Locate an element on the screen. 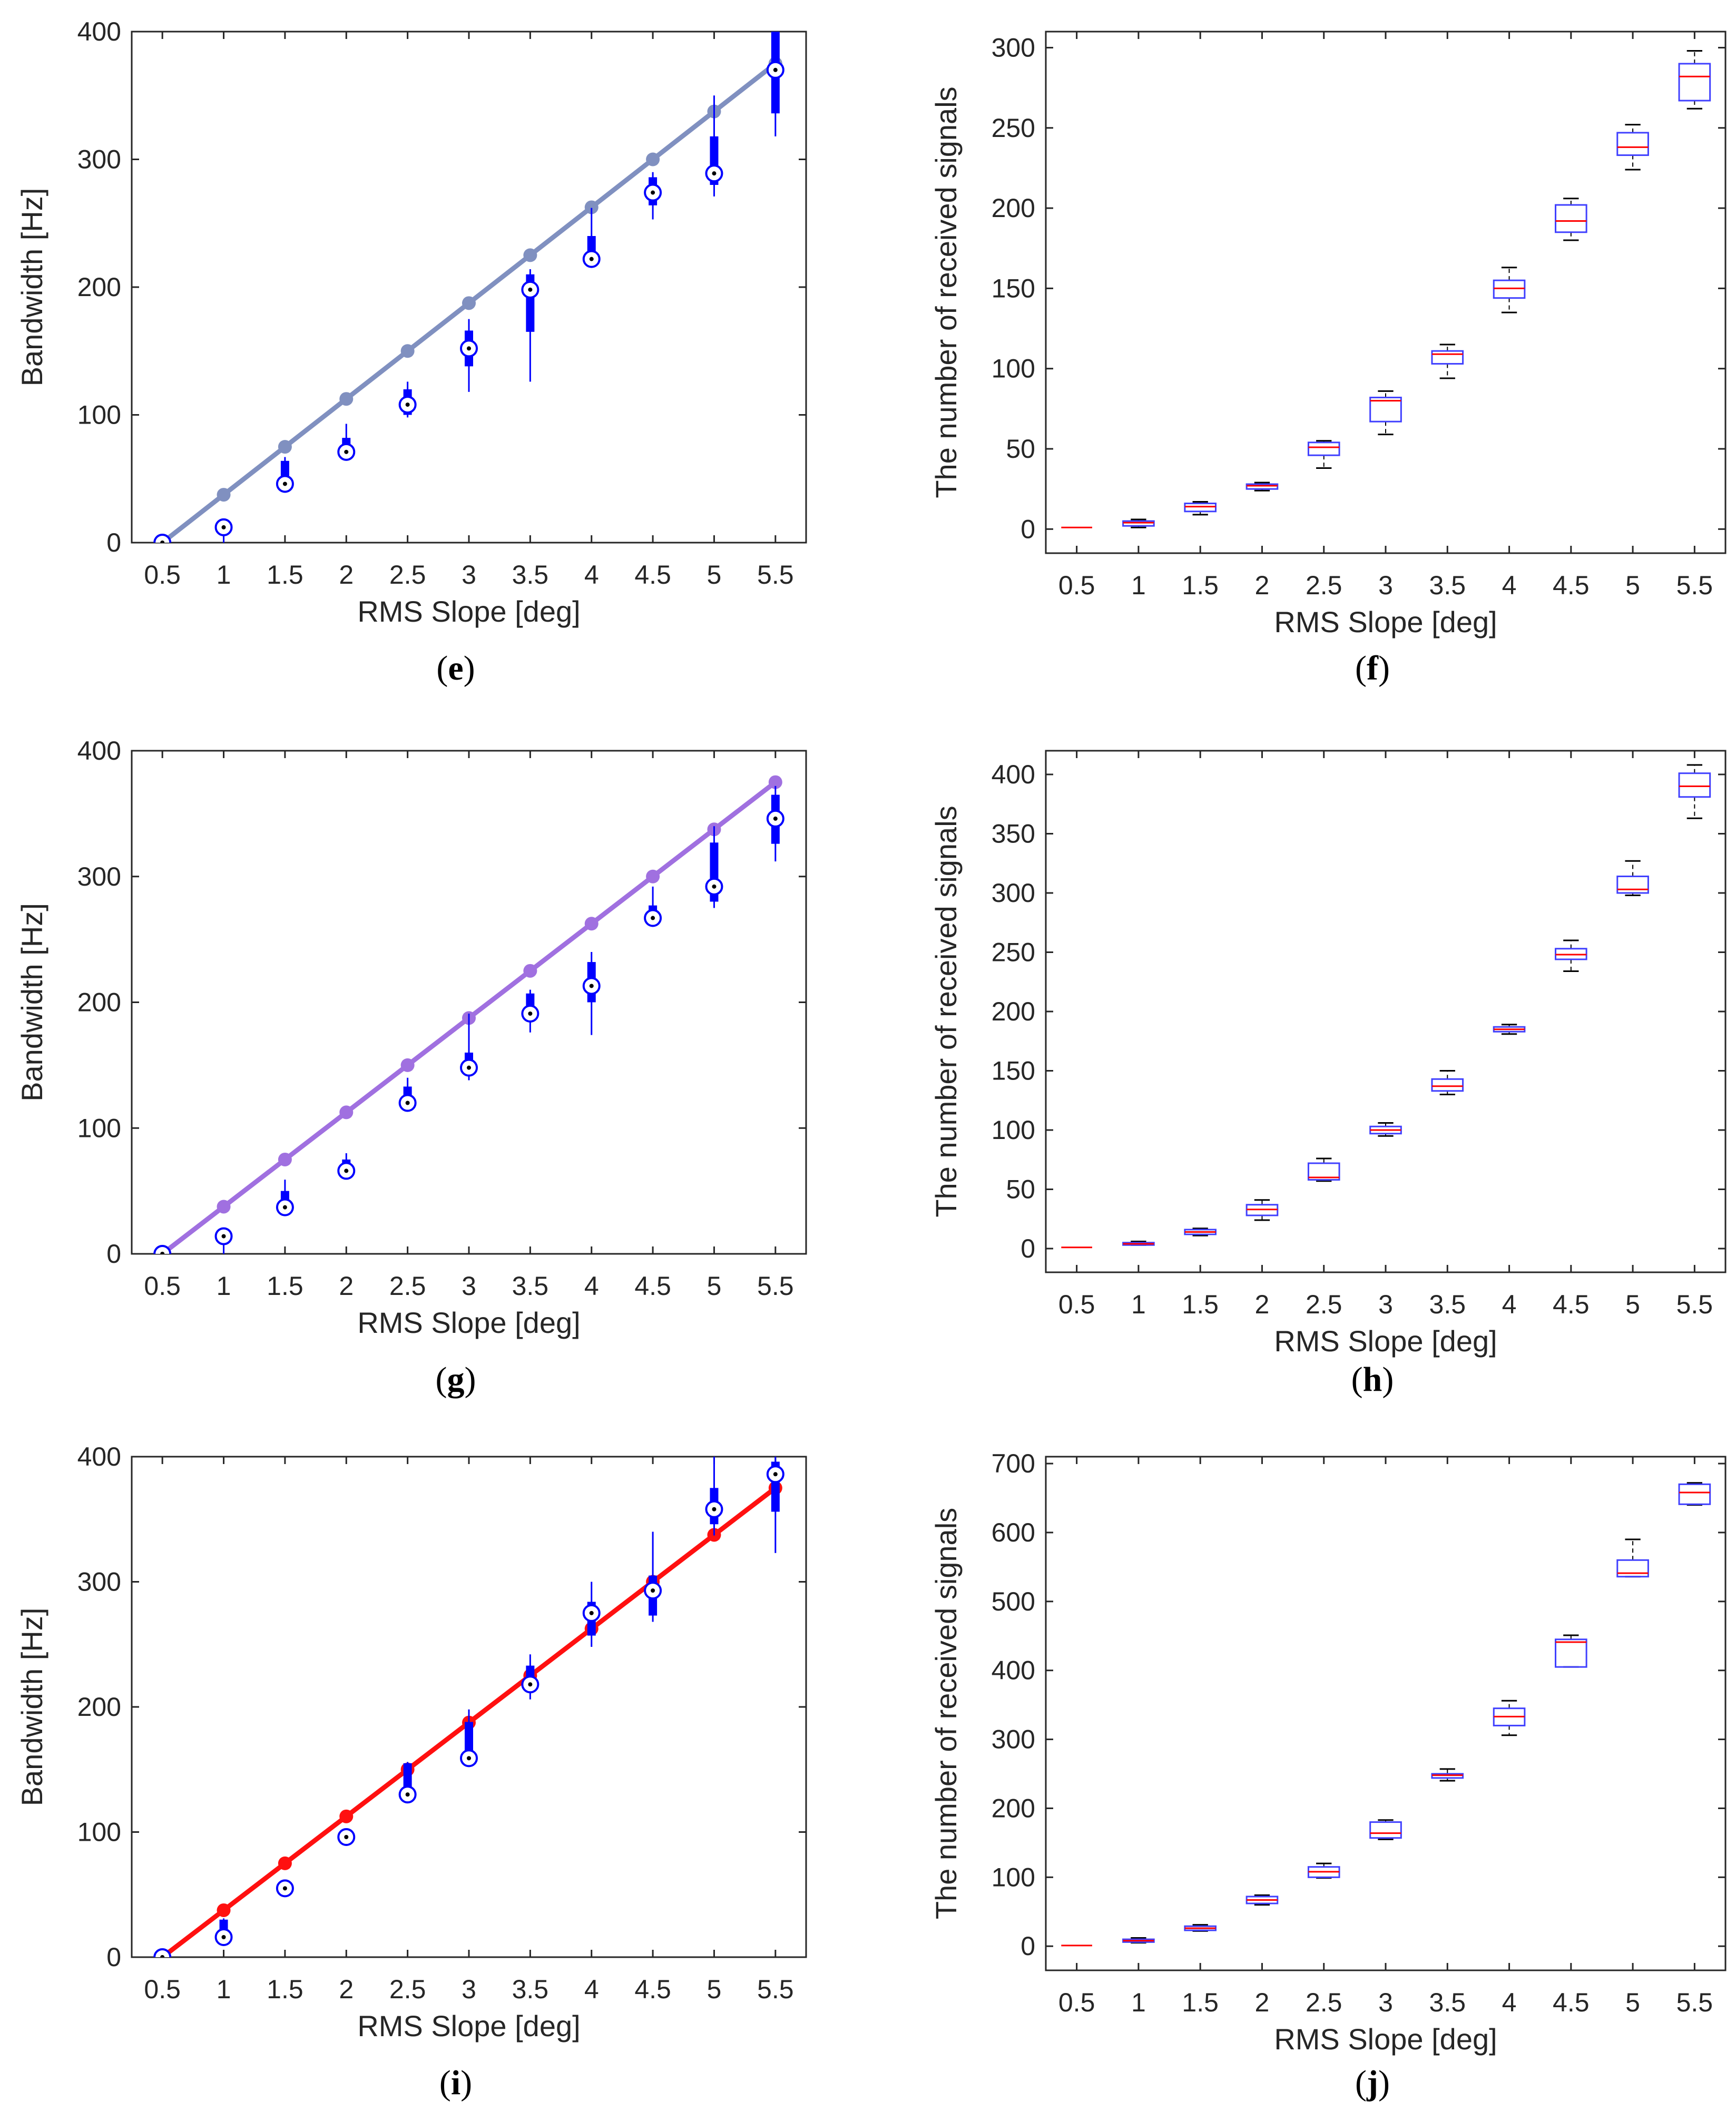 The width and height of the screenshot is (1736, 2121). panel-label: (i) is located at coordinates (455, 2083).